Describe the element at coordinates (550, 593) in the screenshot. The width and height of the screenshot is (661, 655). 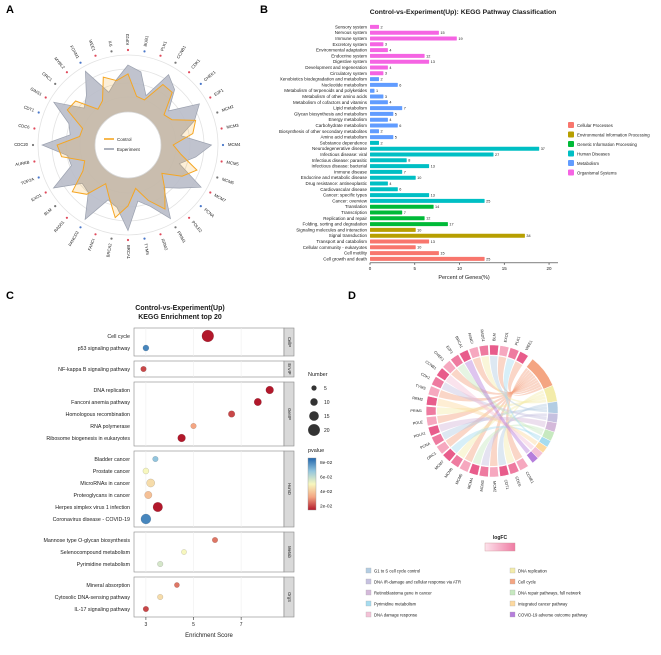
I see `pathway-legend-label: DNA repair pathways, full network` at that location.